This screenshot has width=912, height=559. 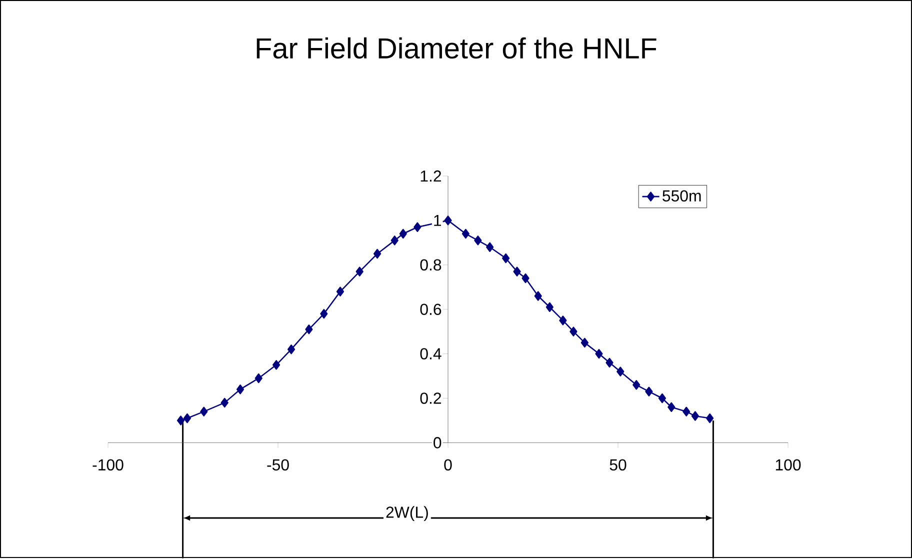 I want to click on y-tick-label: 1, so click(x=438, y=220).